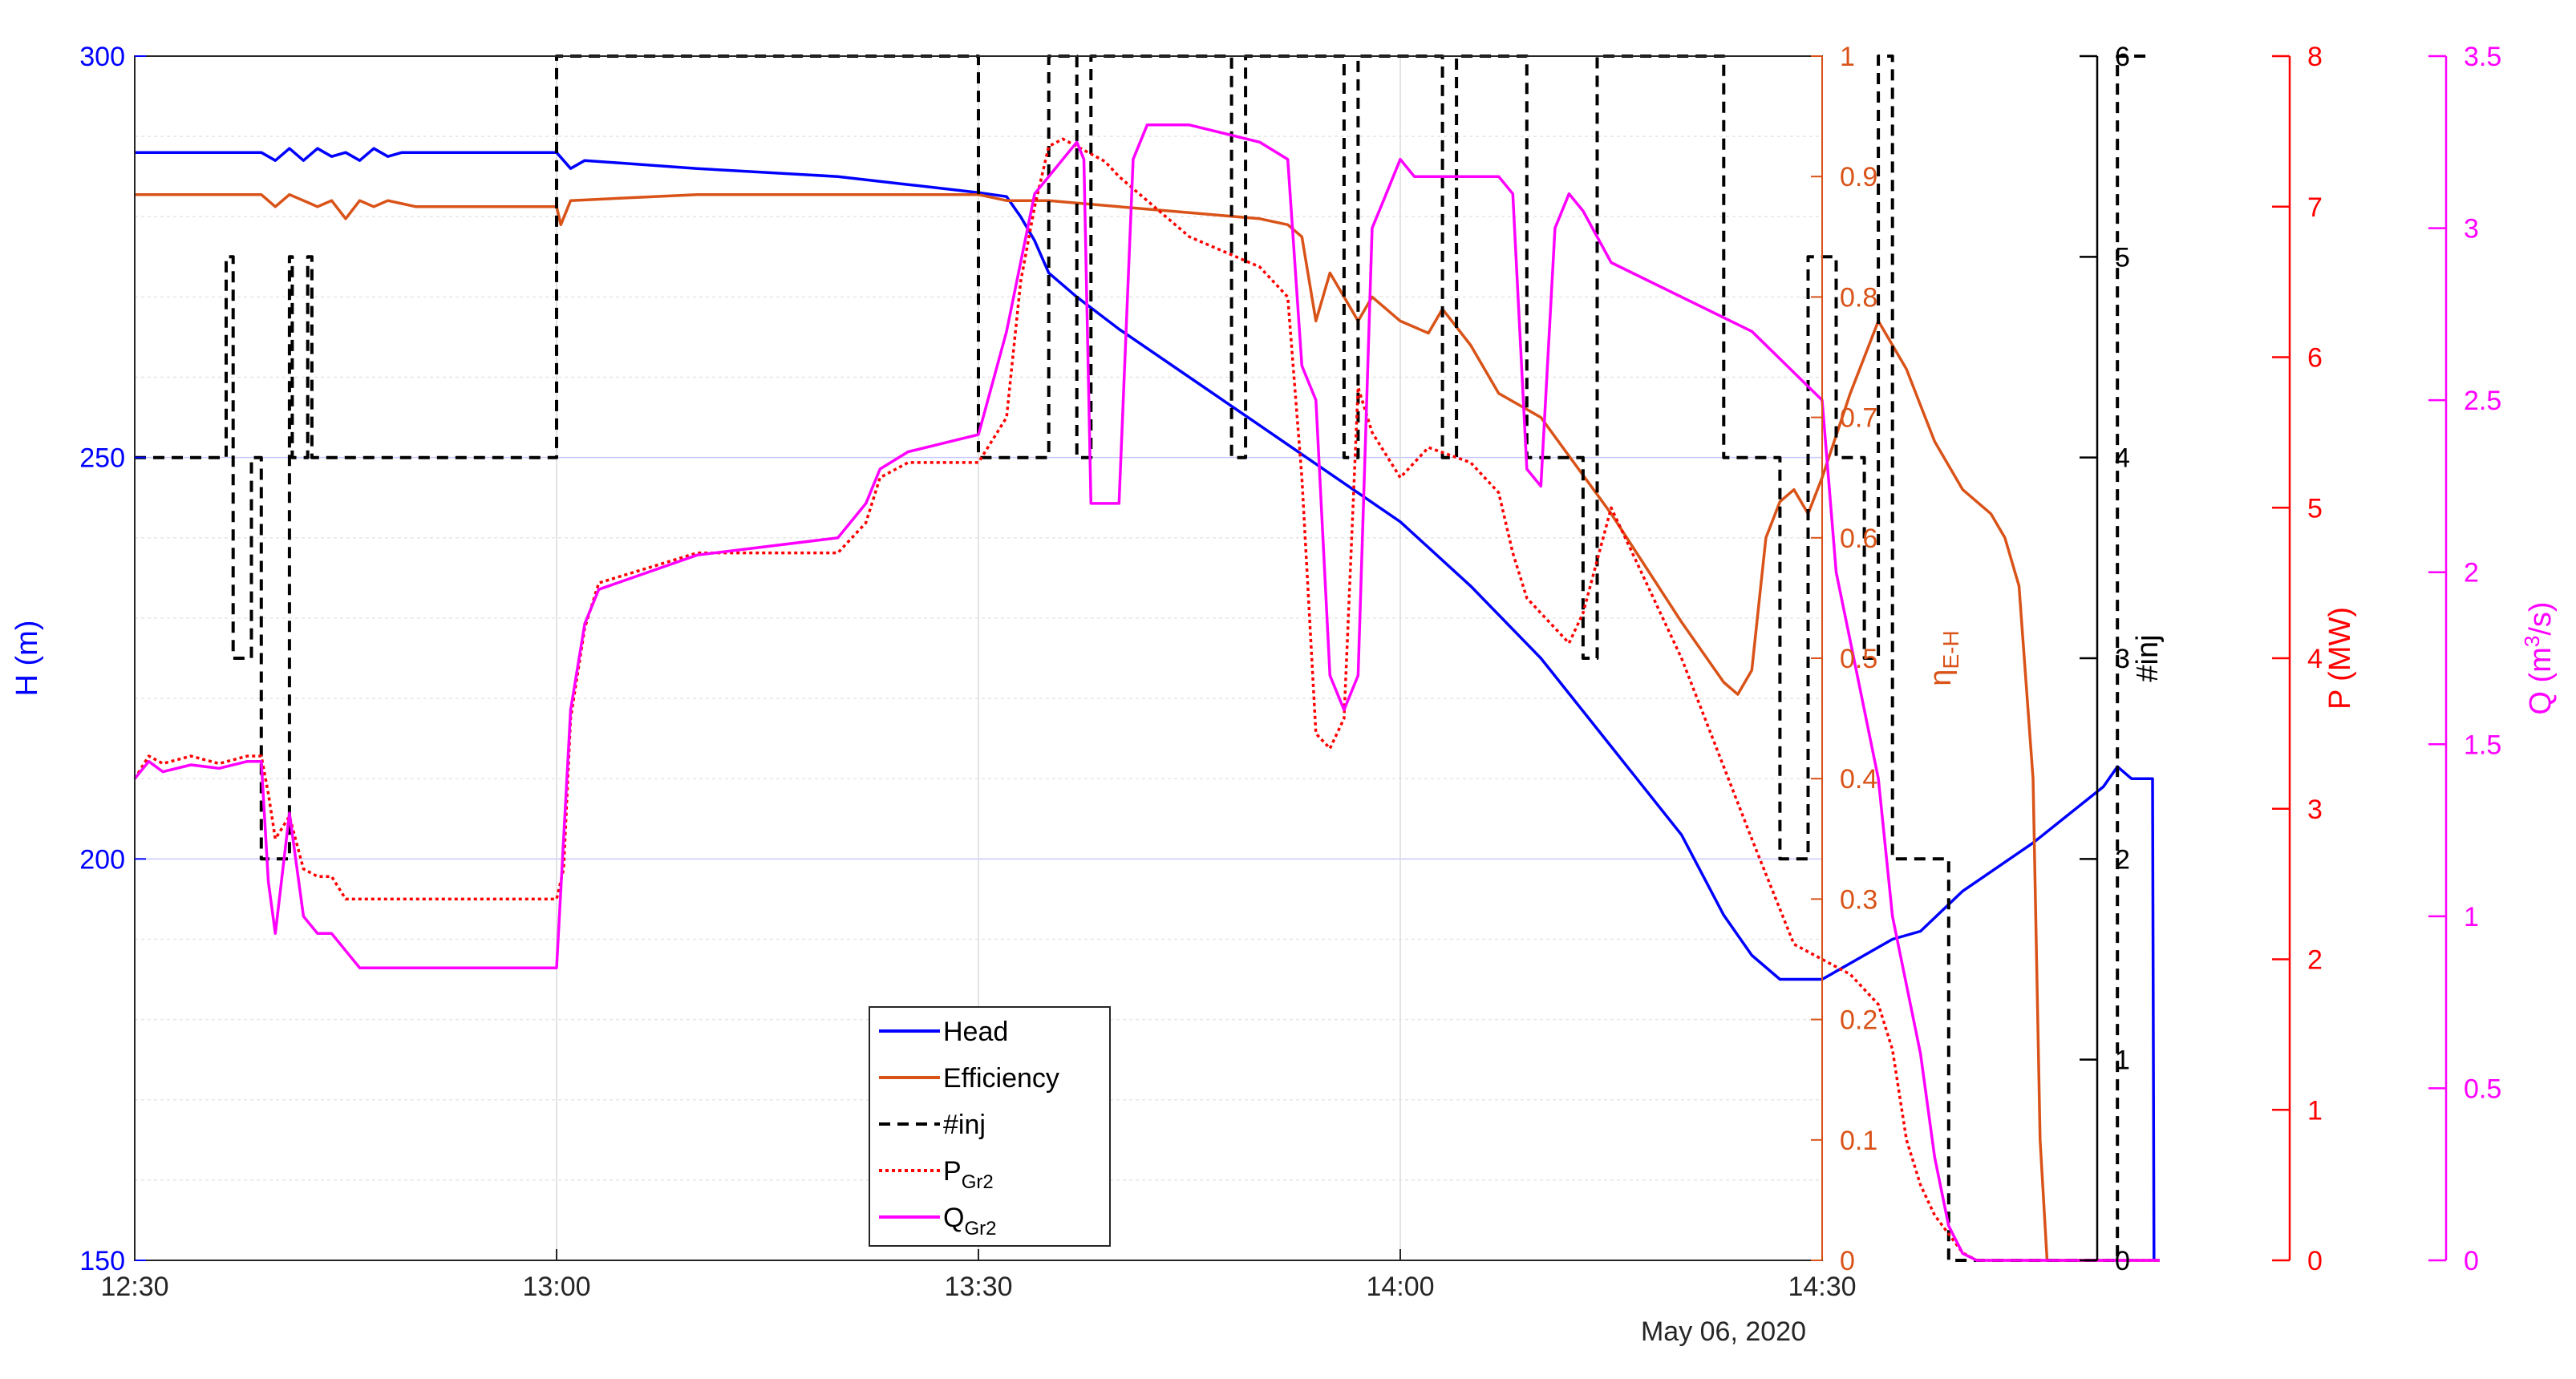  I want to click on Q-axis-tick-label: 2, so click(2471, 573).